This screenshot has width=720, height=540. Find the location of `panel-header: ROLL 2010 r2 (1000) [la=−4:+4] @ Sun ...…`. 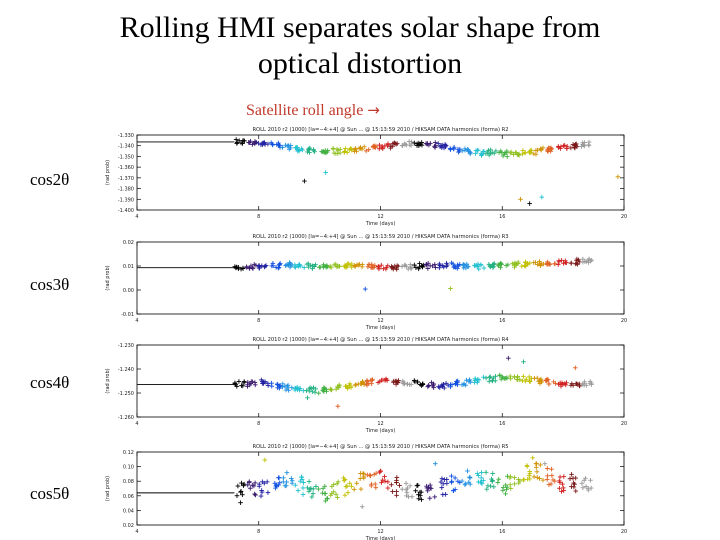

panel-header: ROLL 2010 r2 (1000) [la=−4:+4] @ Sun ...… is located at coordinates (380, 130).